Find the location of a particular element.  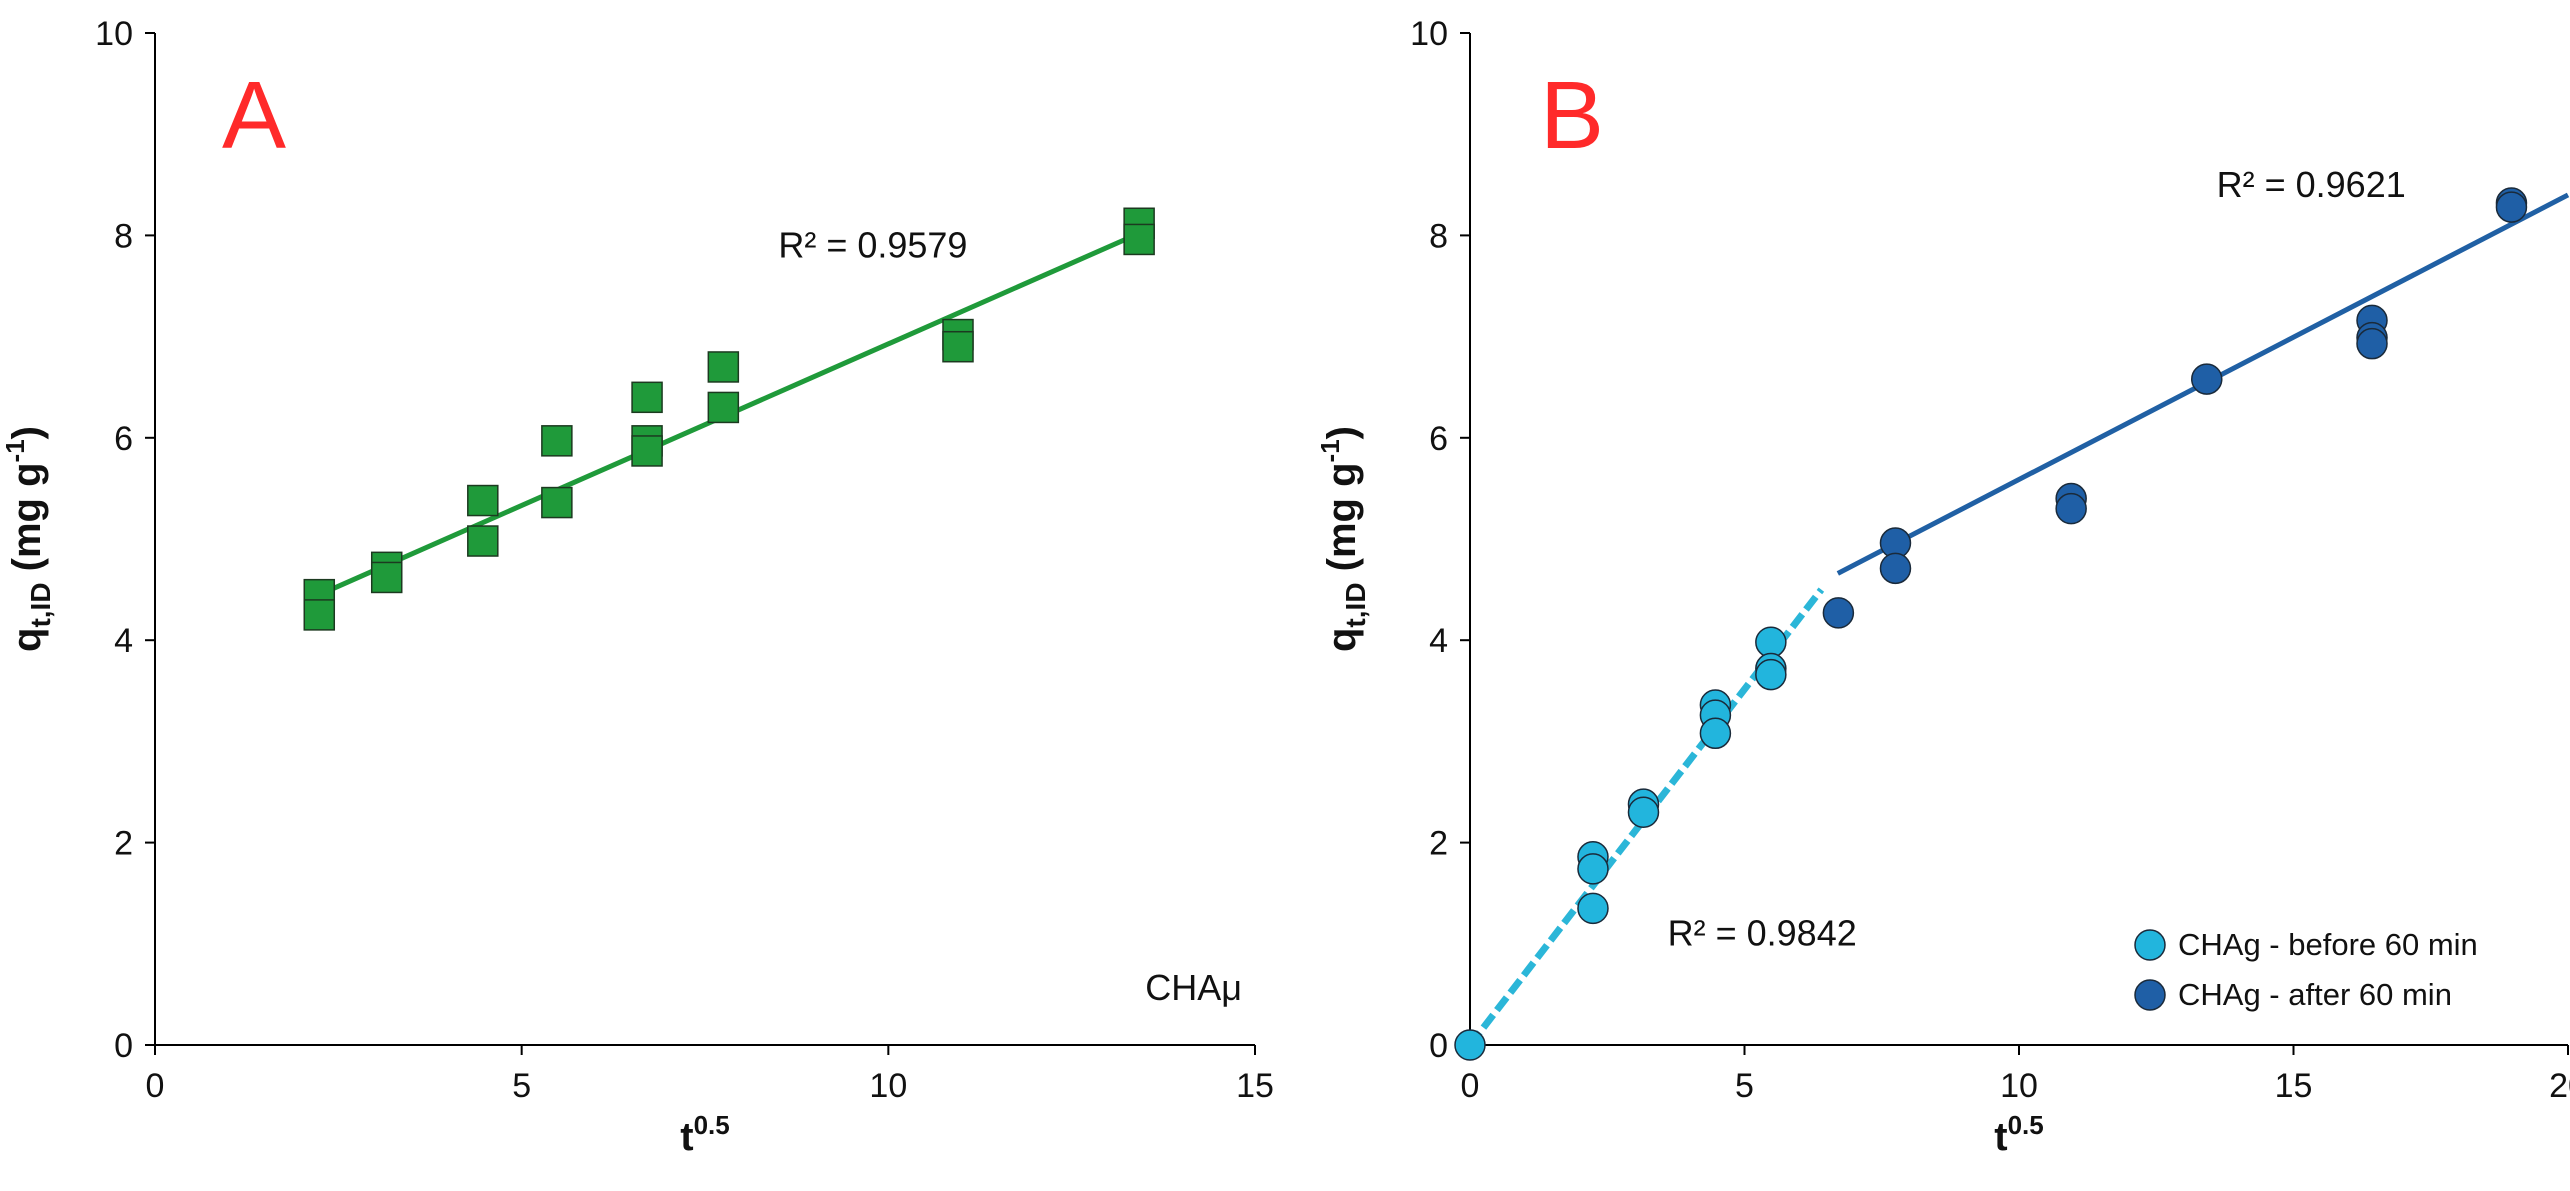

panel-label: B is located at coordinates (1572, 115).